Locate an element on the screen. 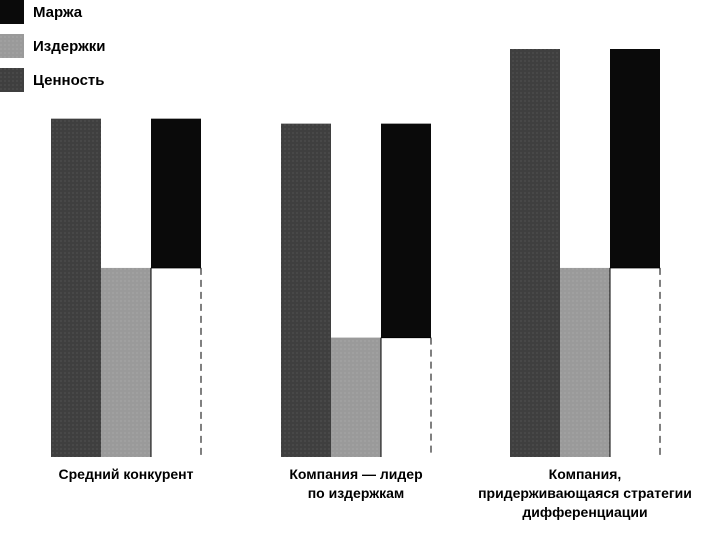  group-label-line: Компания — лидер is located at coordinates (355, 474).